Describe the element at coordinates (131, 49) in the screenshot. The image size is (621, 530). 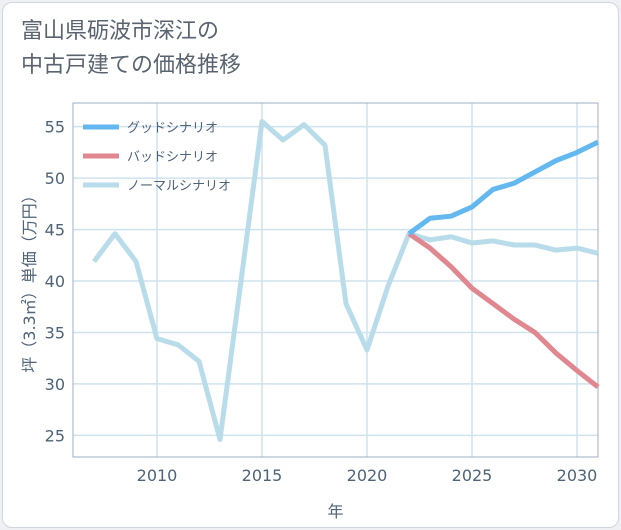
I see `chart-title: 富山県砺波市深江の 中古戸建ての価格推移` at that location.